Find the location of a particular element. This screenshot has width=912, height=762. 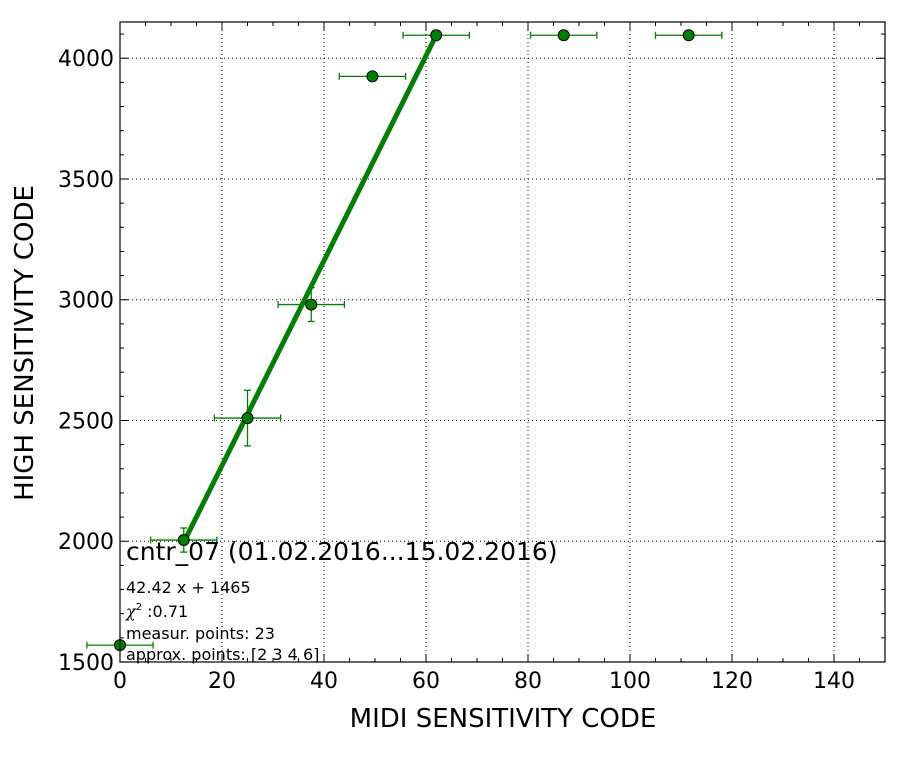

y-tick-label: 3500 is located at coordinates (86, 180).